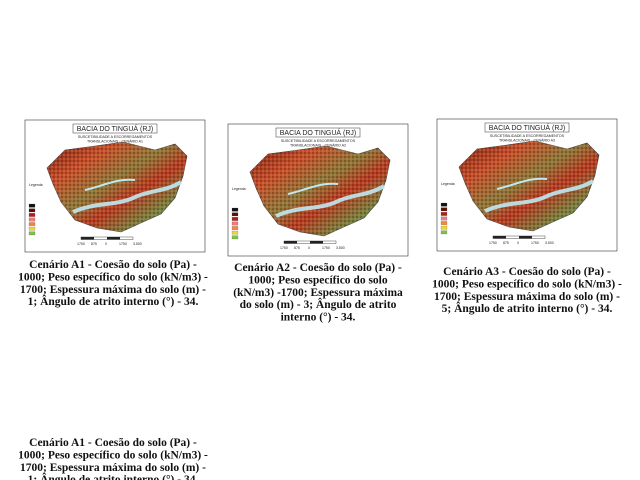 The height and width of the screenshot is (480, 640). Describe the element at coordinates (113, 301) in the screenshot. I see `caption-line: 1; Ângulo de atrito interno (°) - 34.` at that location.